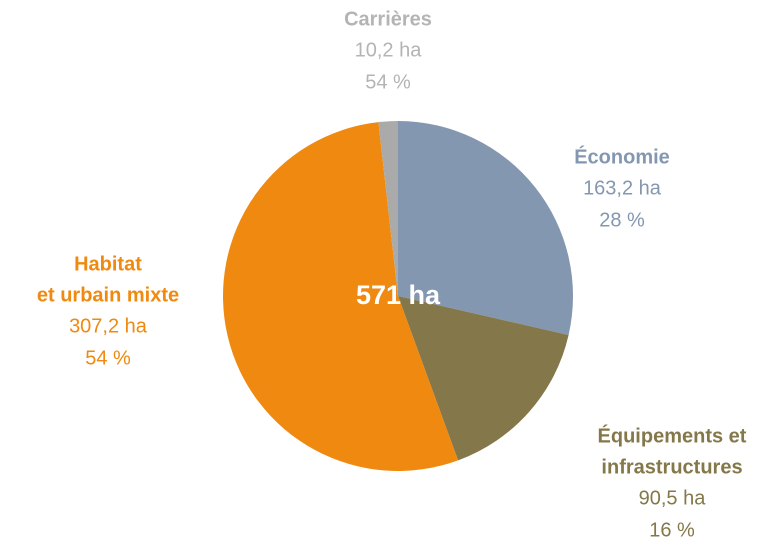 The image size is (775, 543). I want to click on value-label: 90,5 ha, so click(673, 498).